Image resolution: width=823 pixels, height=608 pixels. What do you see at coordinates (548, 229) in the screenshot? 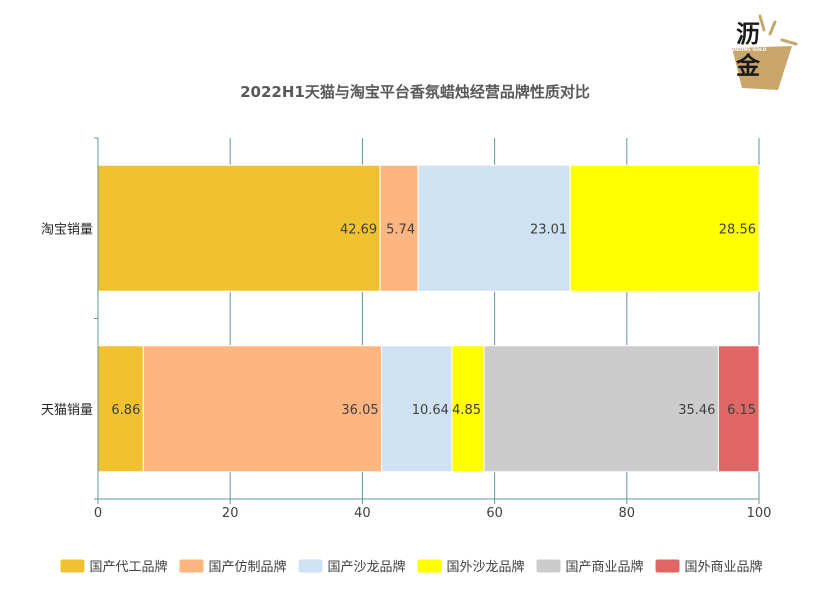
I see `data-label: 23.01` at bounding box center [548, 229].